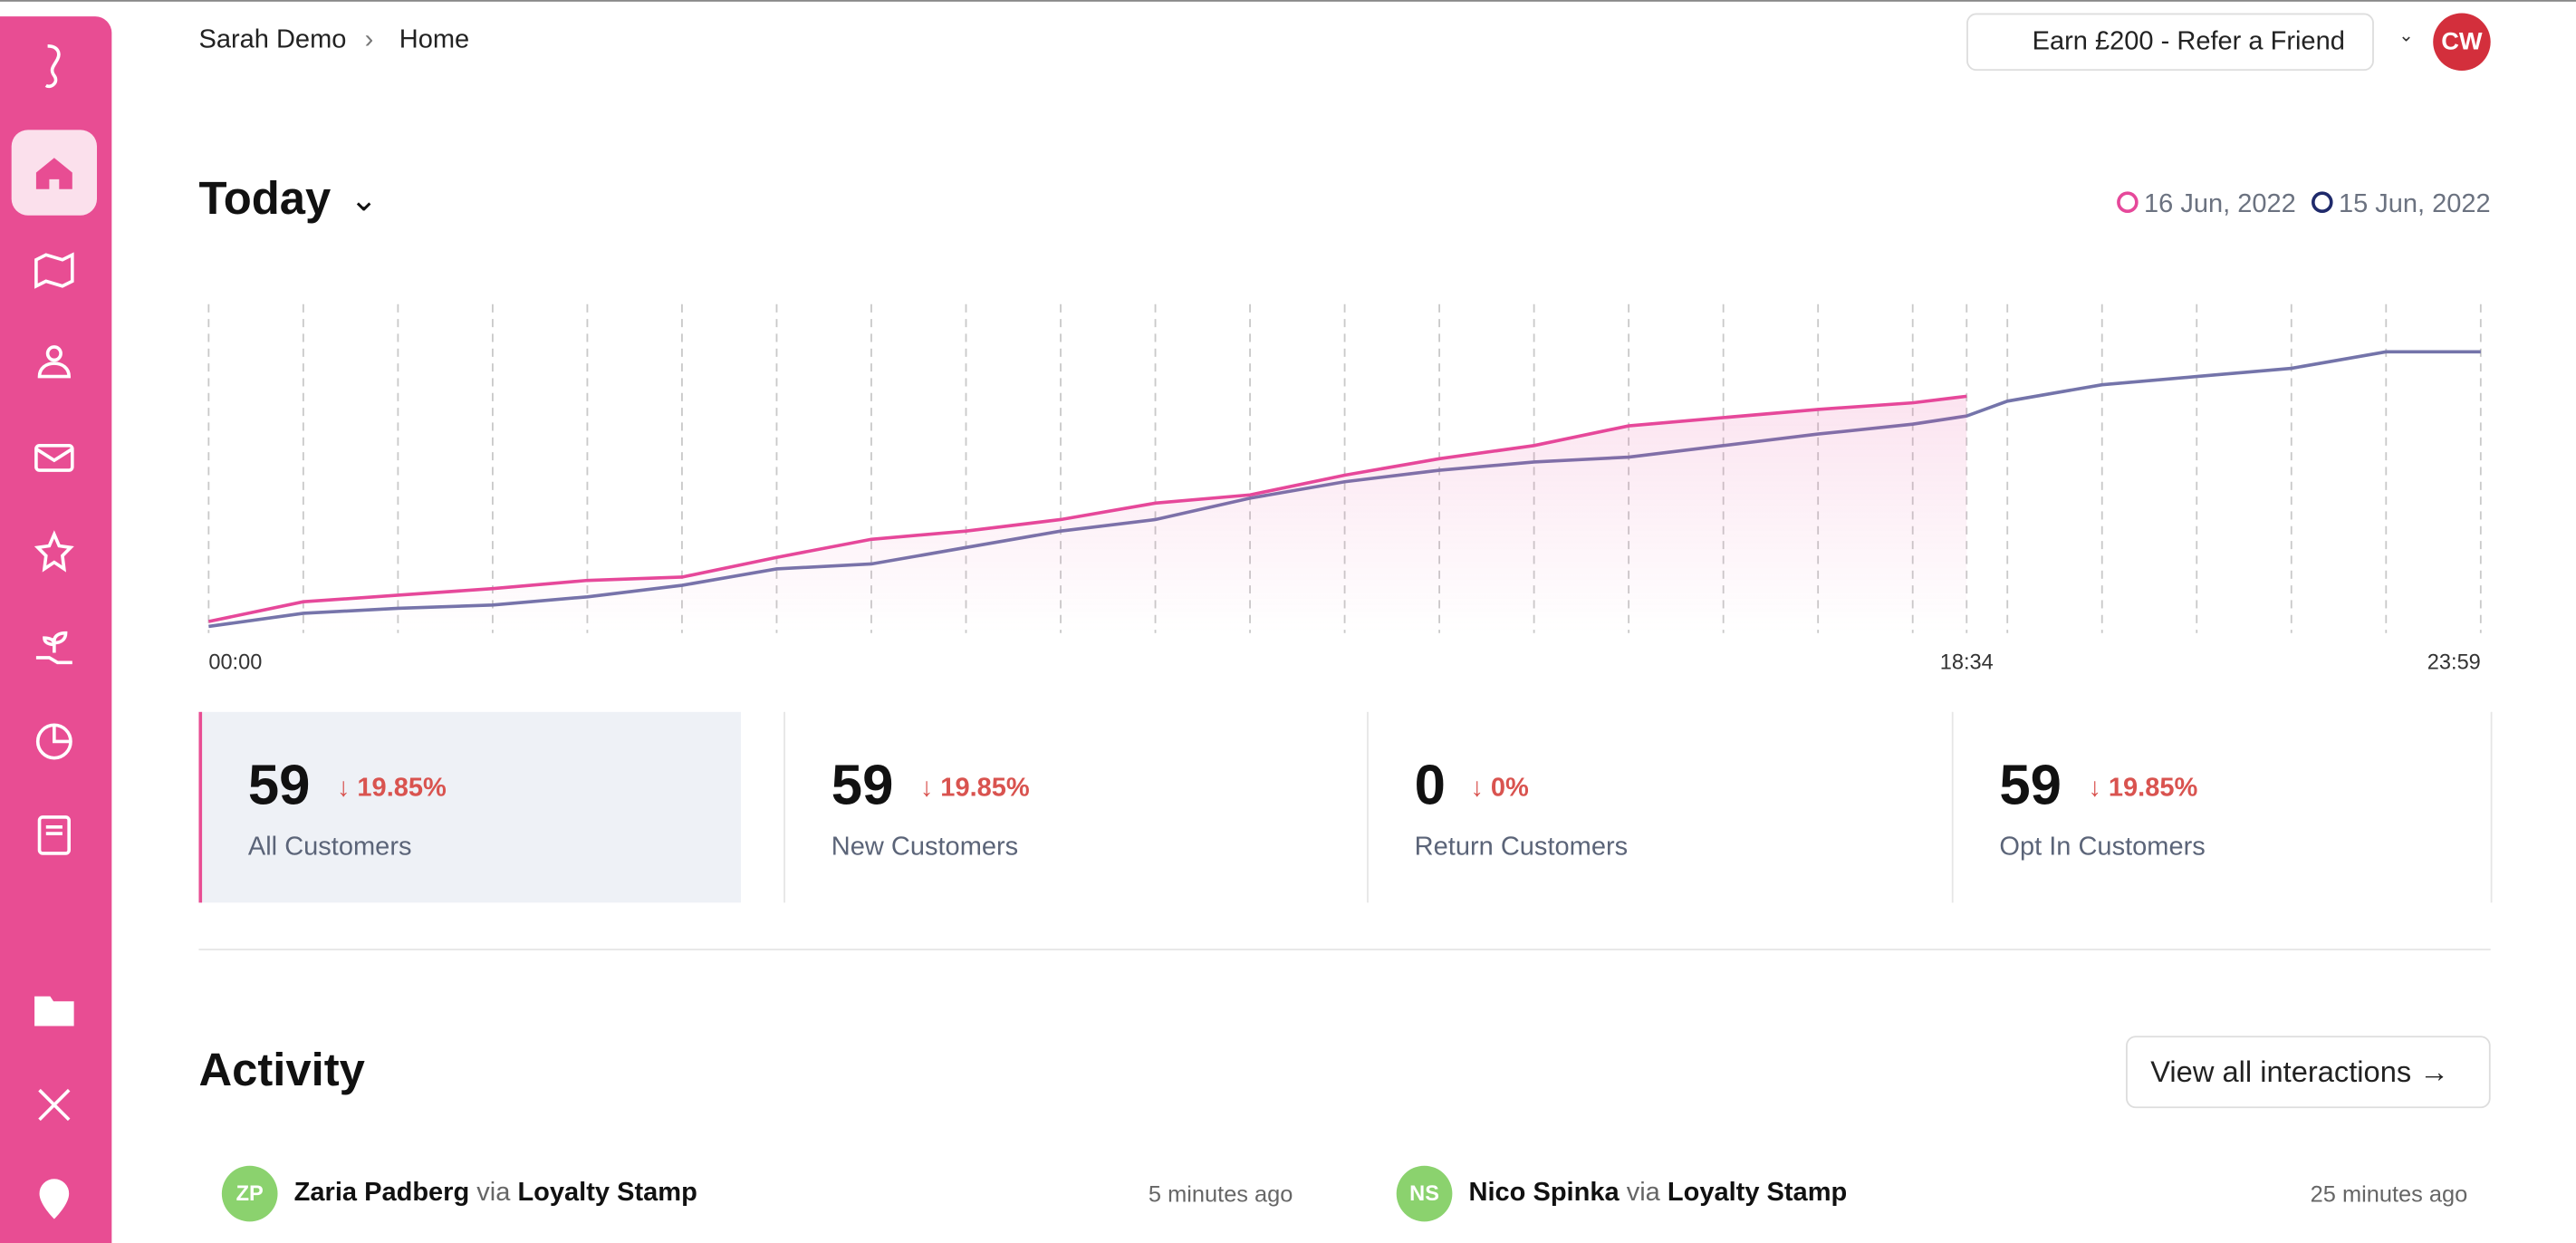 The width and height of the screenshot is (2576, 1243). I want to click on sidebar, so click(56, 629).